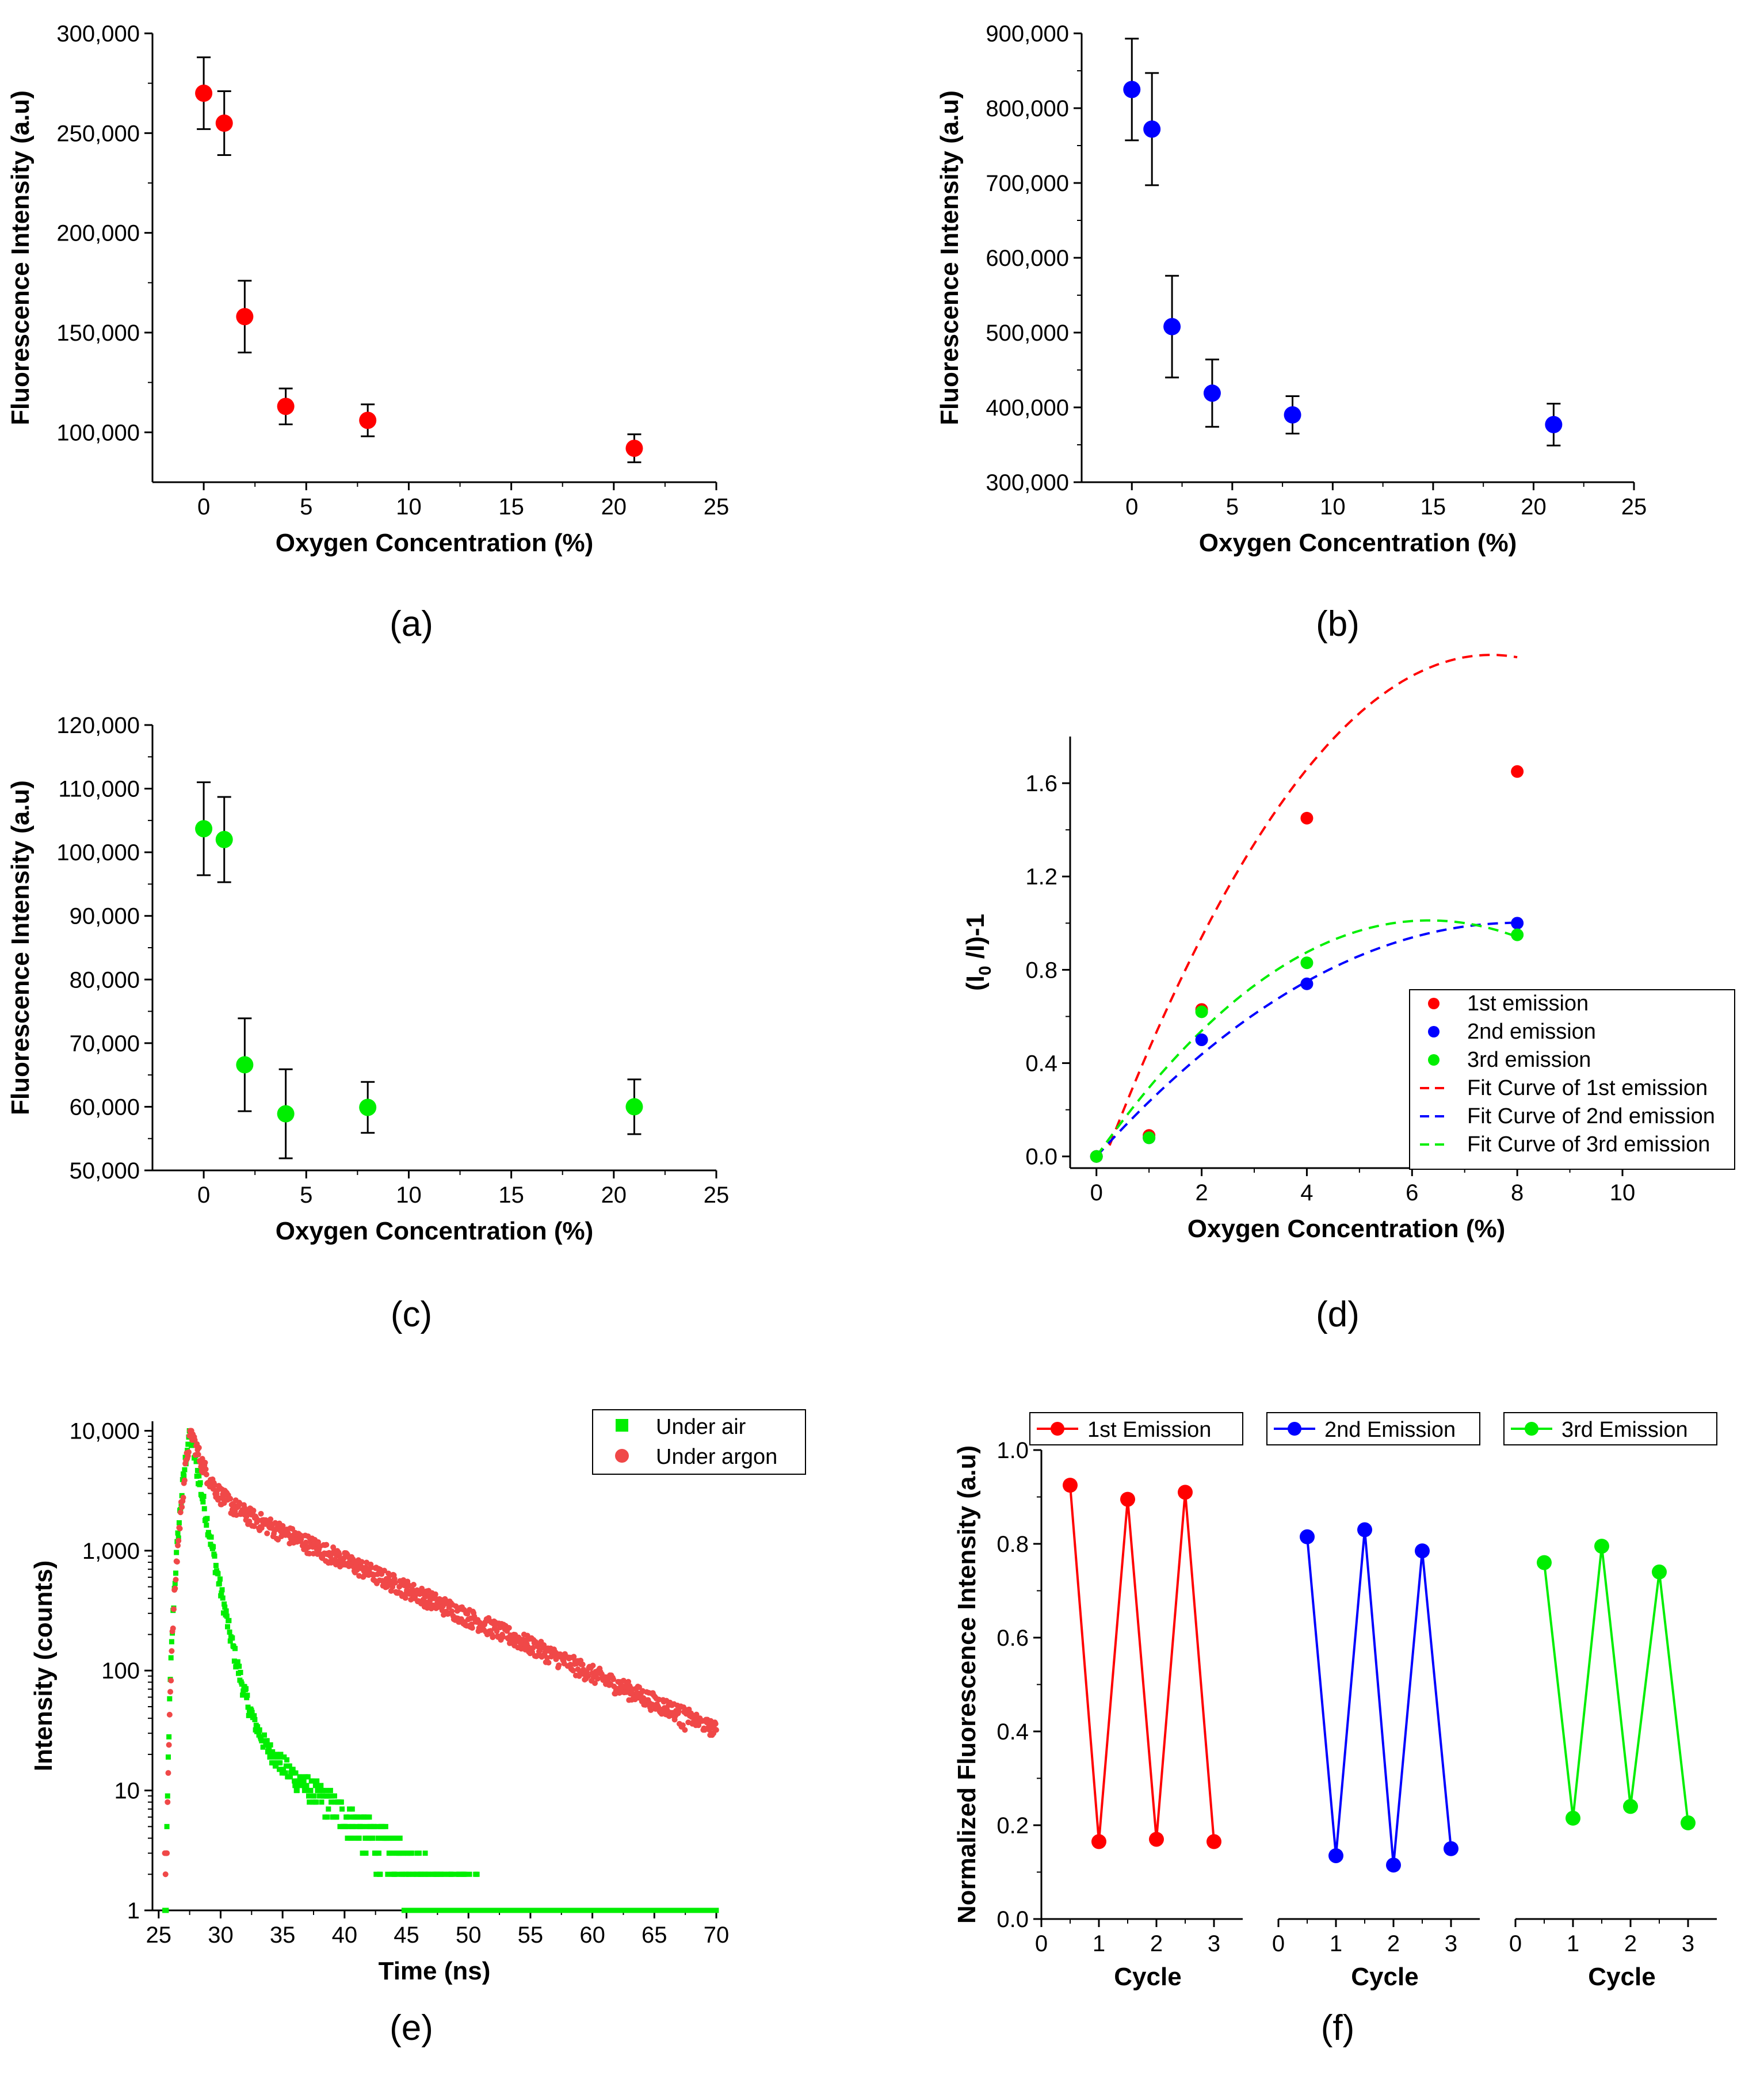  Describe the element at coordinates (1142, 1664) in the screenshot. I see `series-line` at that location.